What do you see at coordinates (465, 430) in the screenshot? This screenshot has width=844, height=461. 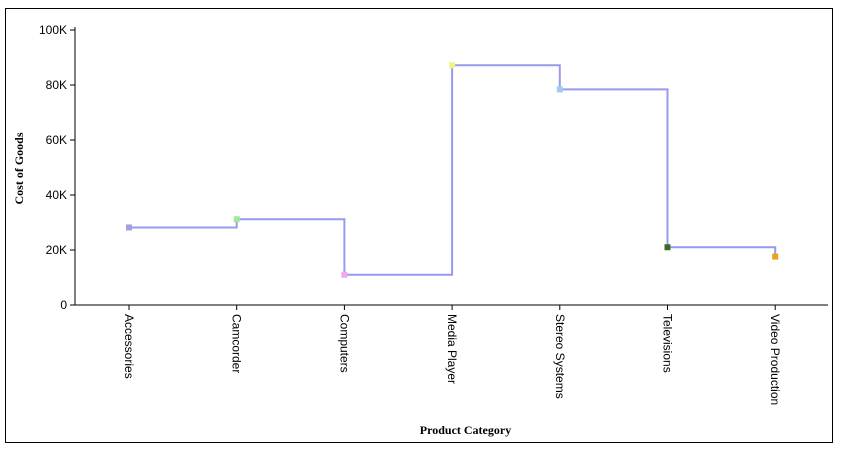 I see `x-axis-title: Product Category` at bounding box center [465, 430].